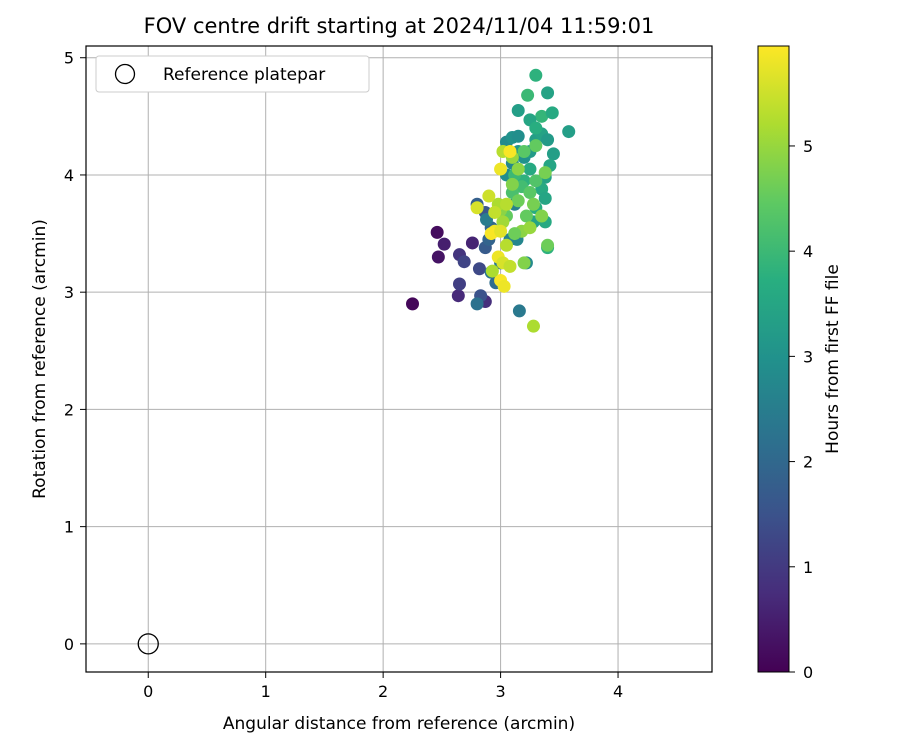 This screenshot has width=900, height=750. Describe the element at coordinates (808, 567) in the screenshot. I see `colorbar-tick-label: 1` at that location.